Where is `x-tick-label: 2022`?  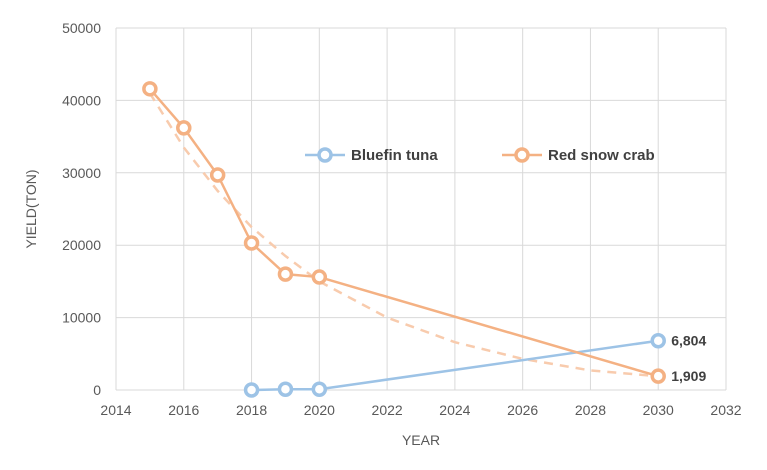 x-tick-label: 2022 is located at coordinates (387, 410).